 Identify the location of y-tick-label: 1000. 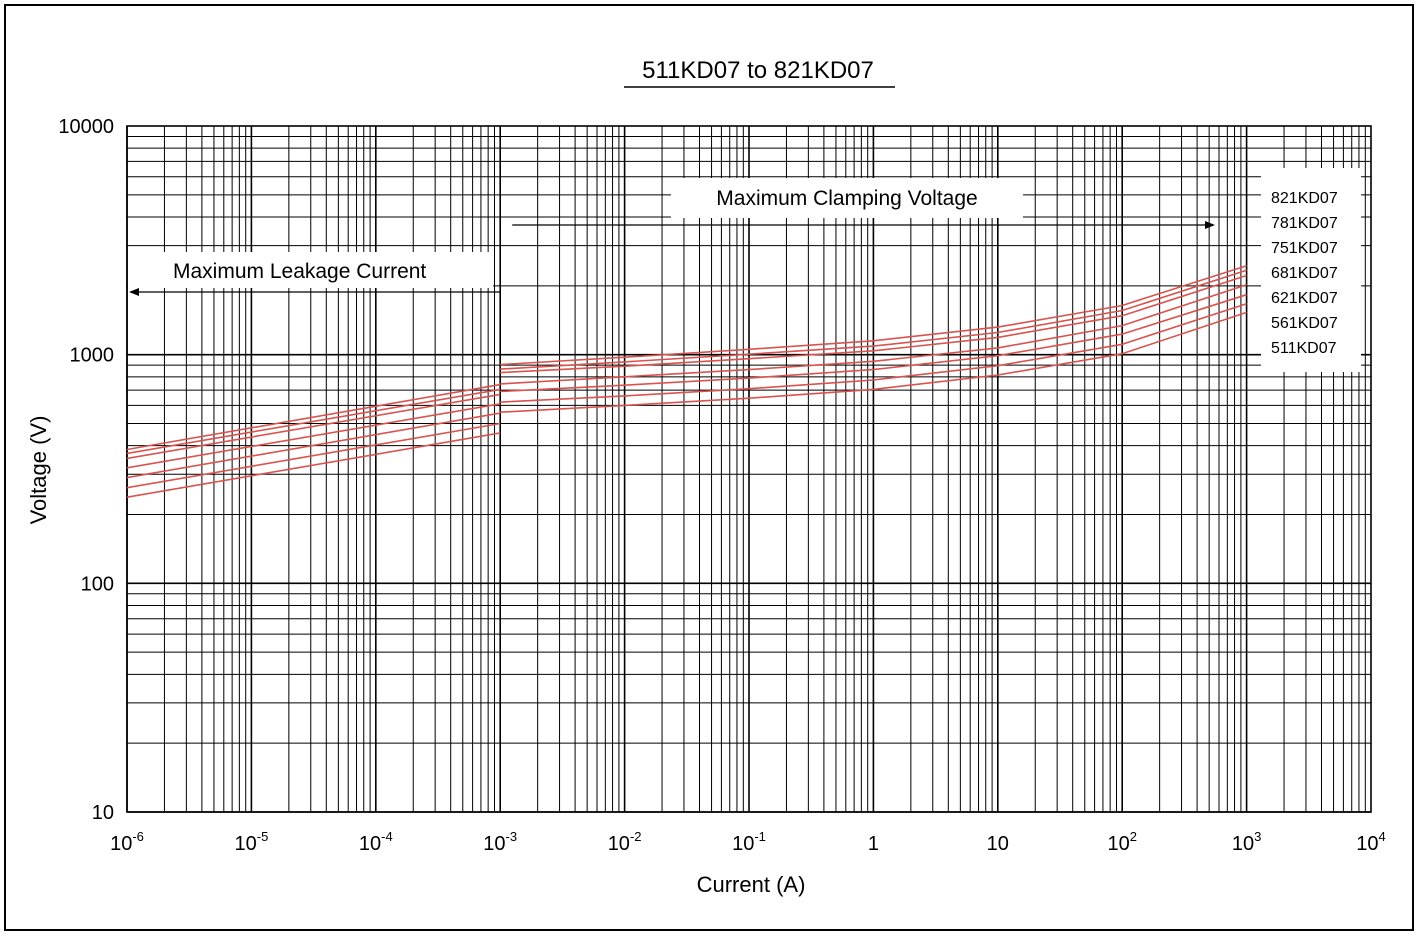
(92, 356).